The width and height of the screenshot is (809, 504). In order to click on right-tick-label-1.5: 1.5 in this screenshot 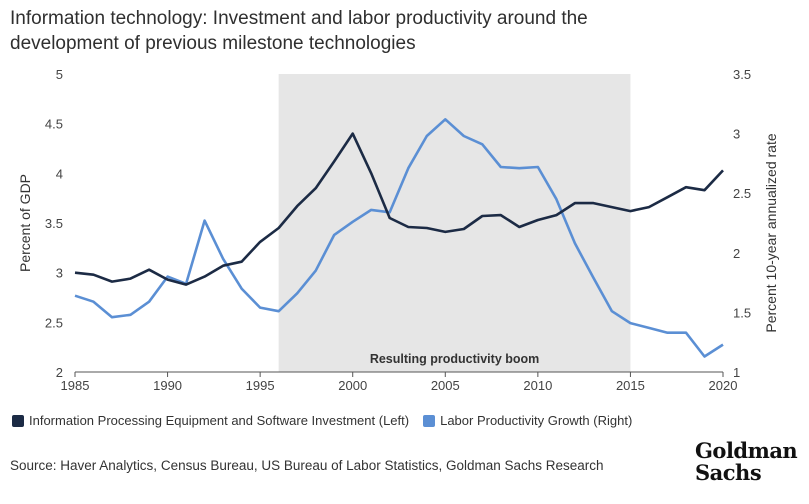, I will do `click(742, 312)`.